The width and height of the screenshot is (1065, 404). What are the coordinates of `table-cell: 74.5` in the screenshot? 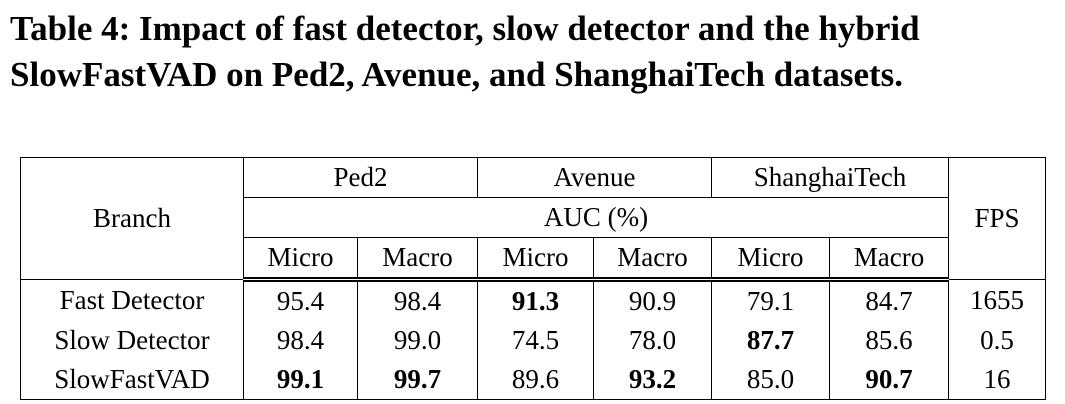 It's located at (535, 340).